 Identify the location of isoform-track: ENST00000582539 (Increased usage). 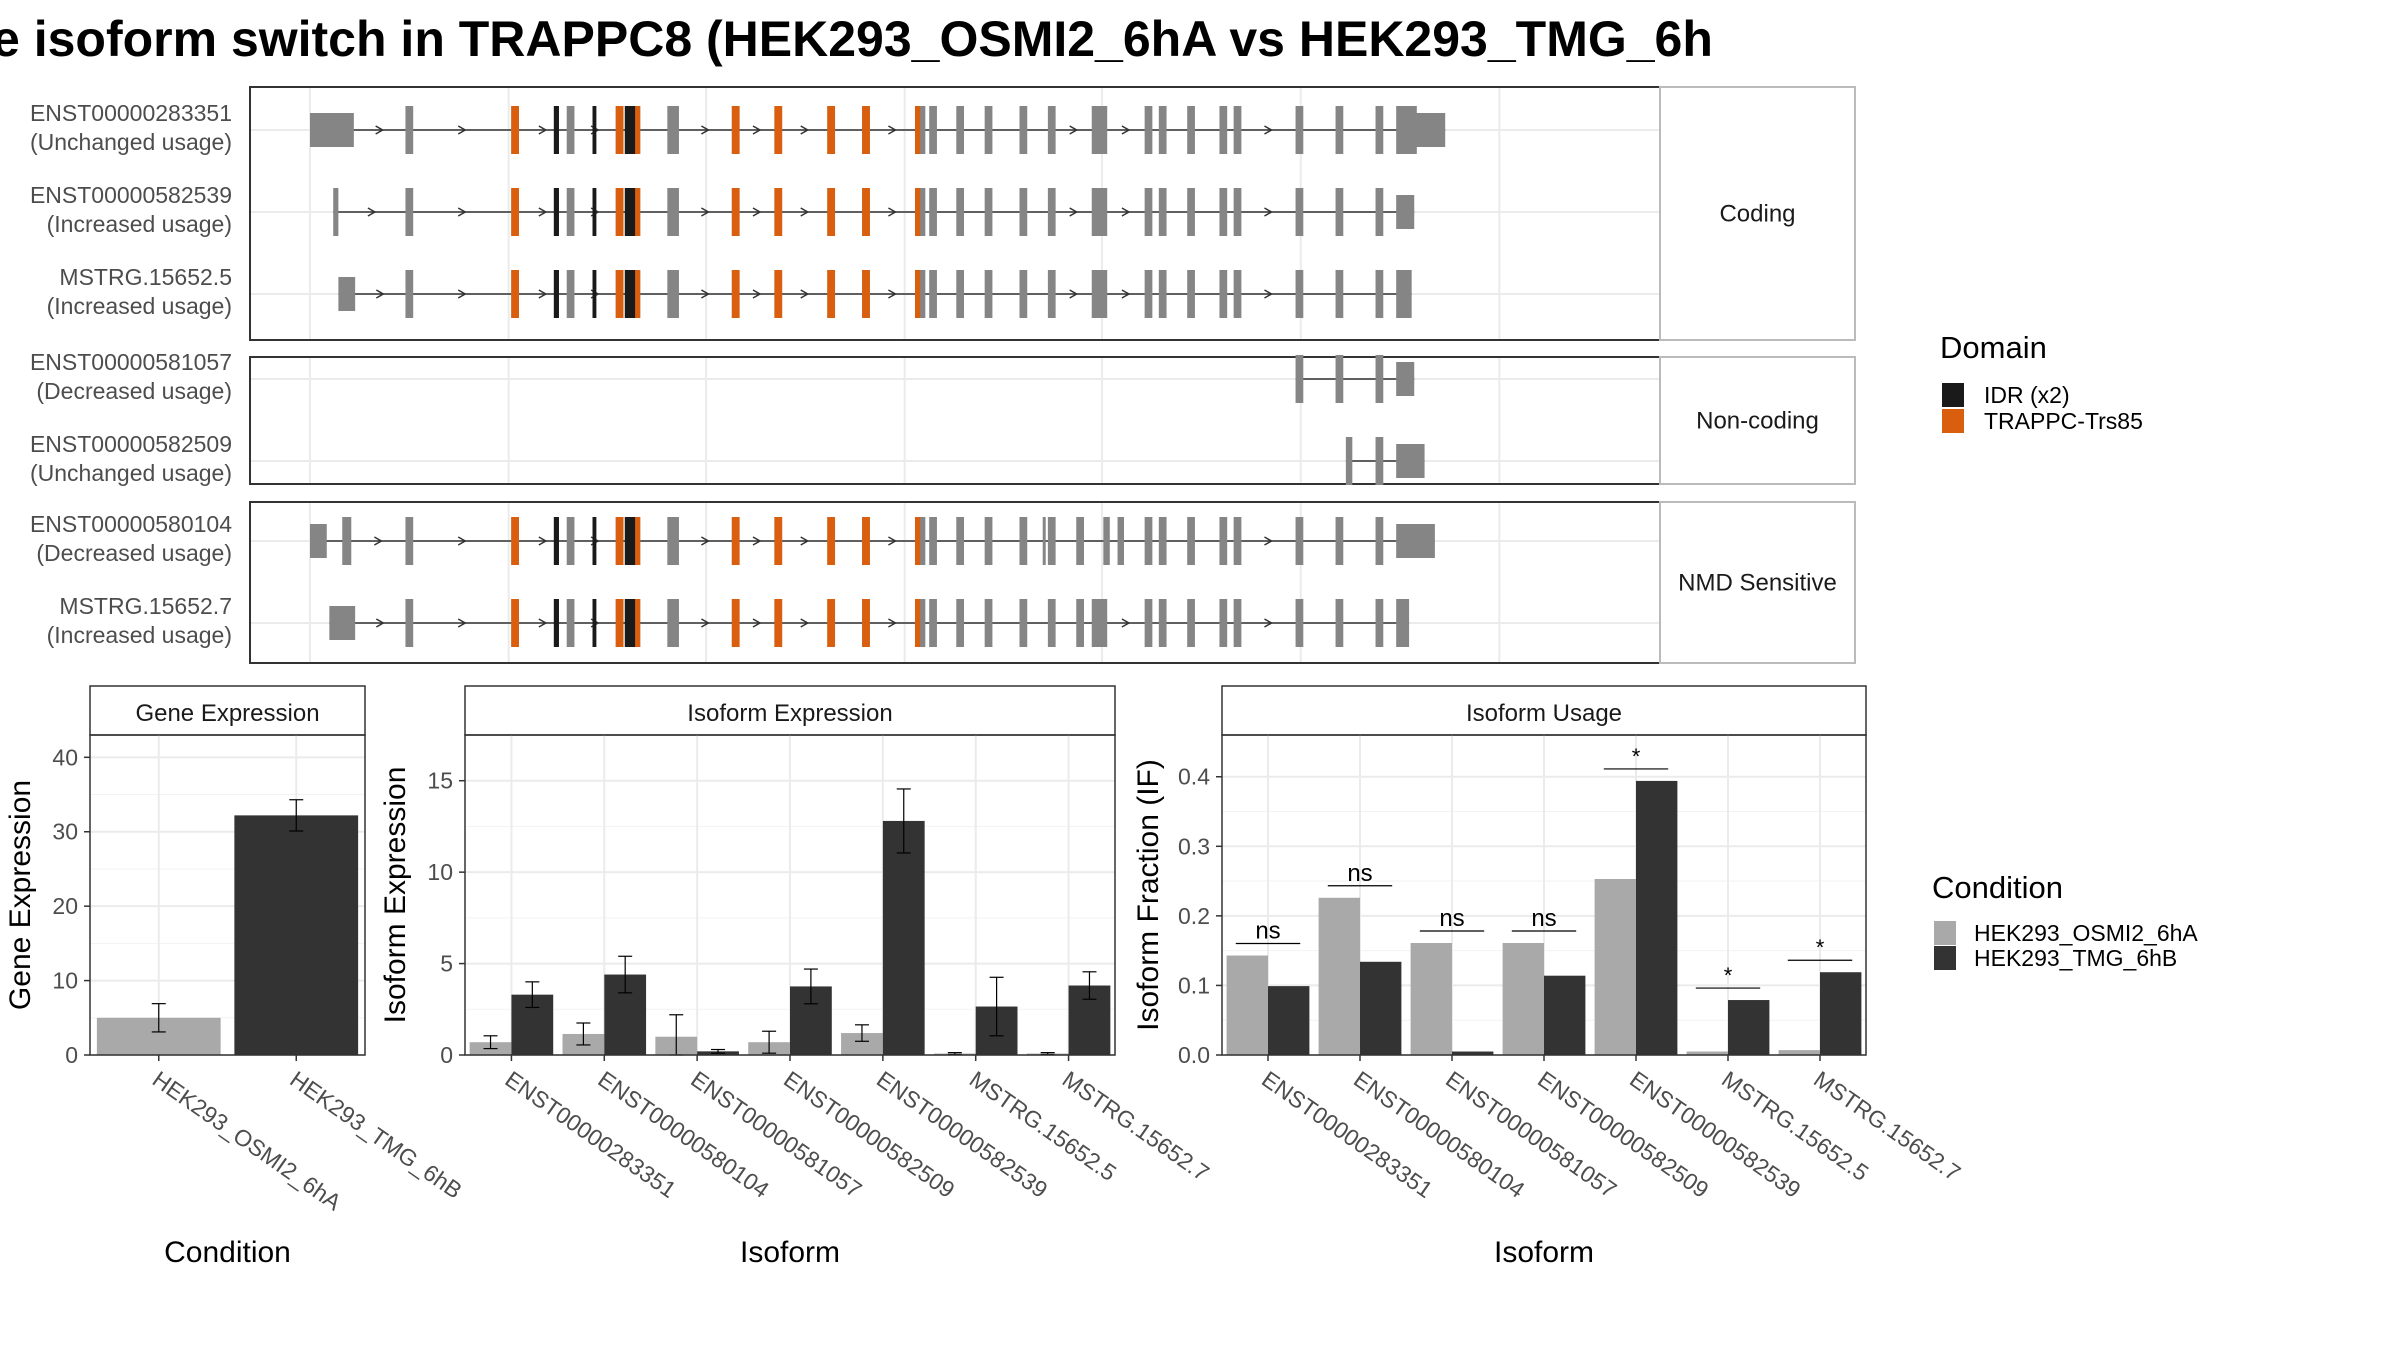
(722, 209).